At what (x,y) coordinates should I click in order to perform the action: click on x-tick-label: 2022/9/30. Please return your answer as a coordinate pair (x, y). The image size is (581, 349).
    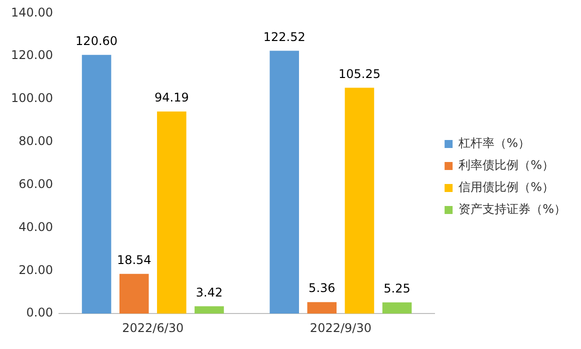
    Looking at the image, I should click on (341, 327).